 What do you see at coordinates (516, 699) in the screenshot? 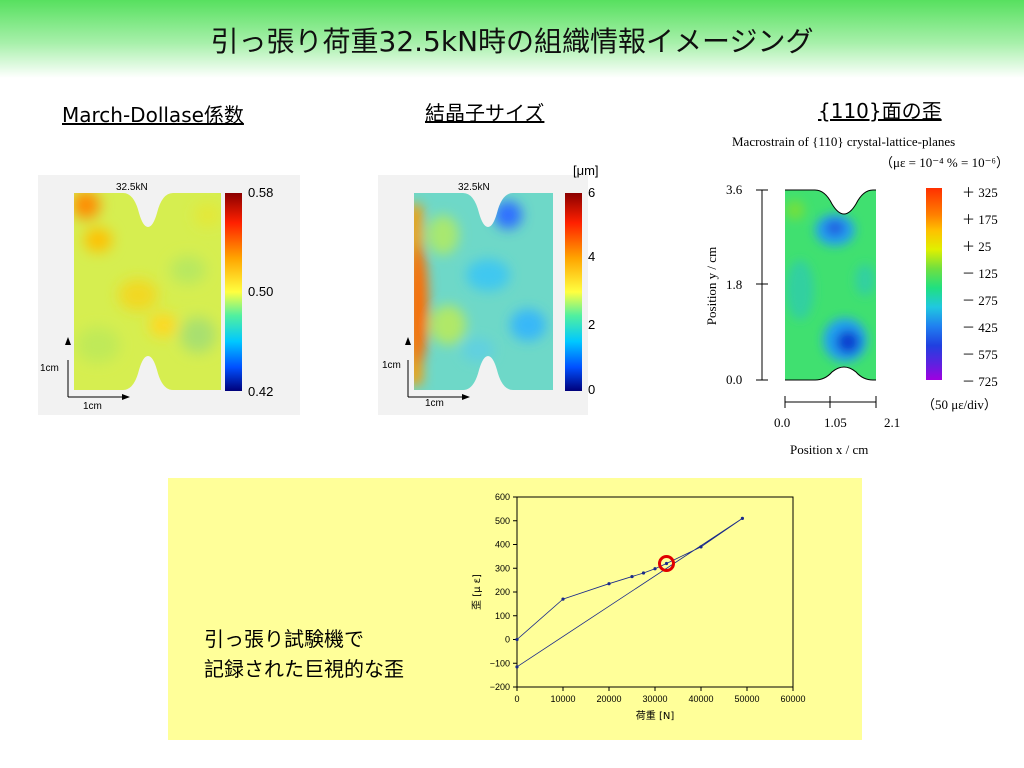
I see `x-tick-label: 0` at bounding box center [516, 699].